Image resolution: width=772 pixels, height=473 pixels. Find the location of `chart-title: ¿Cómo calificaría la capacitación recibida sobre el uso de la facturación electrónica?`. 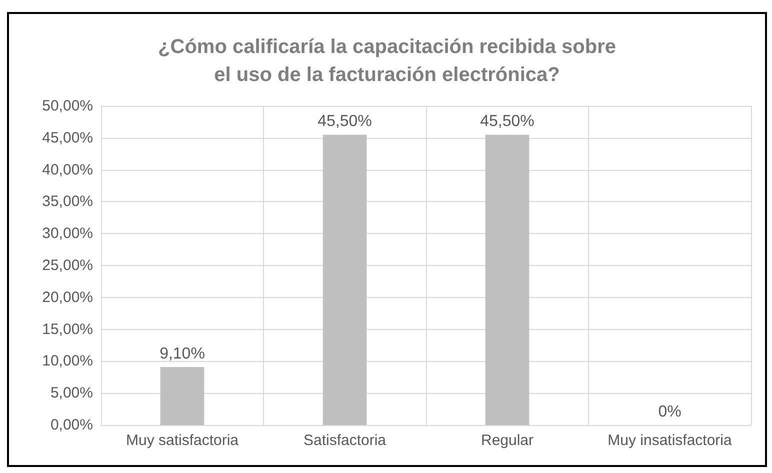

chart-title: ¿Cómo calificaría la capacitación recibida sobre el uso de la facturación electrónica? is located at coordinates (387, 61).